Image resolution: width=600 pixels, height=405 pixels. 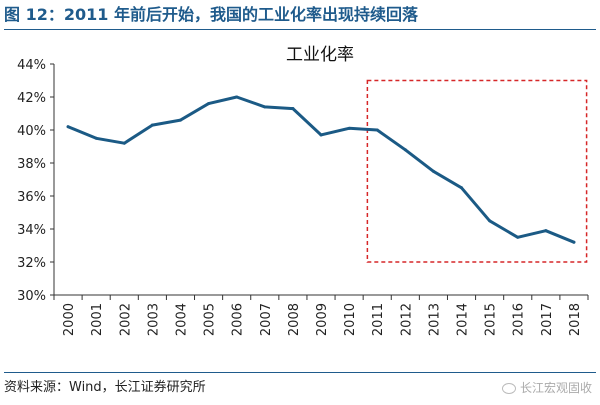 I want to click on x-tick-label: 2014, so click(x=463, y=319).